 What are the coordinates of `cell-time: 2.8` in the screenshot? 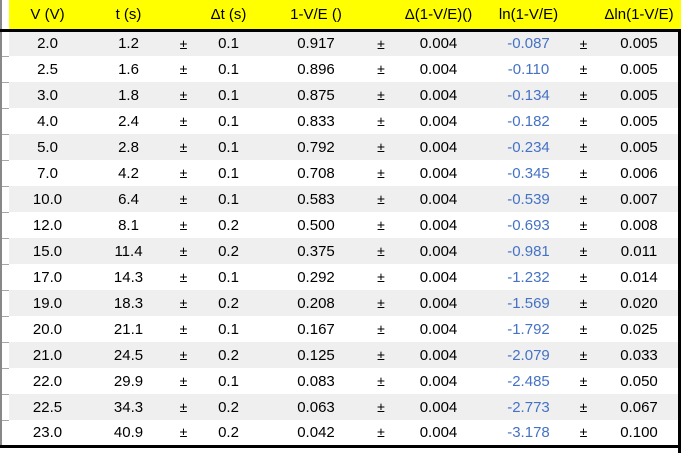 It's located at (128, 147).